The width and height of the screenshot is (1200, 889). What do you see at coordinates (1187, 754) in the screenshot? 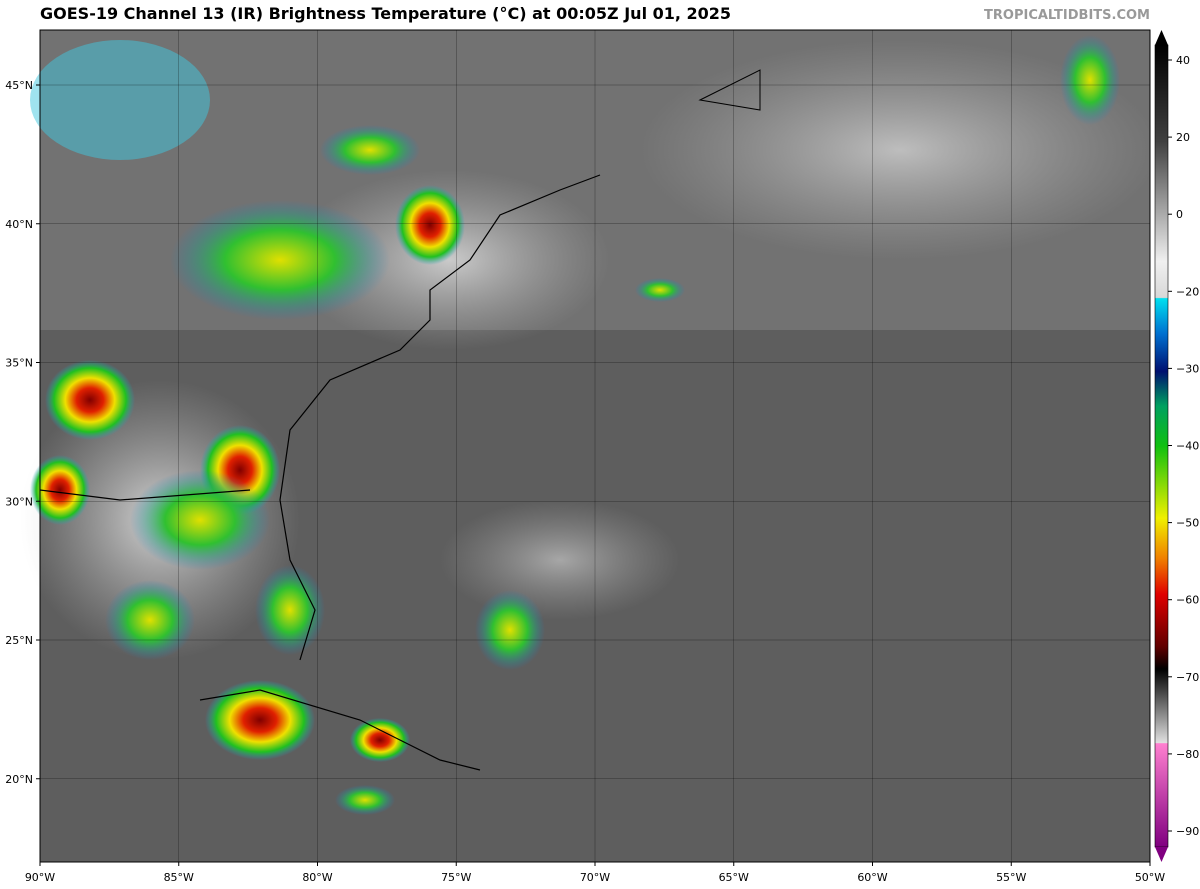
I see `colorbar-tick-label: −80` at bounding box center [1187, 754].